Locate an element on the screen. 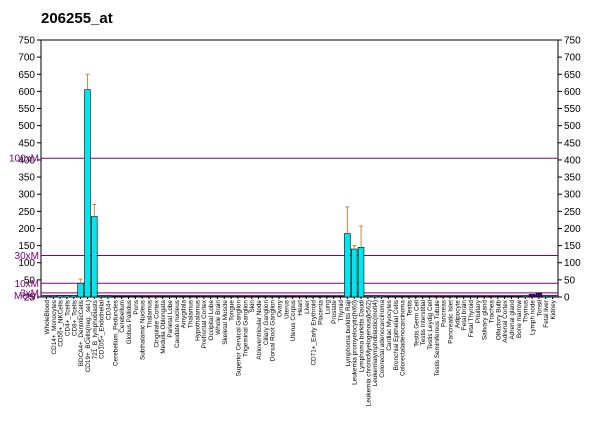 The image size is (600, 434). x-tick-label: Lymph node is located at coordinates (533, 317).